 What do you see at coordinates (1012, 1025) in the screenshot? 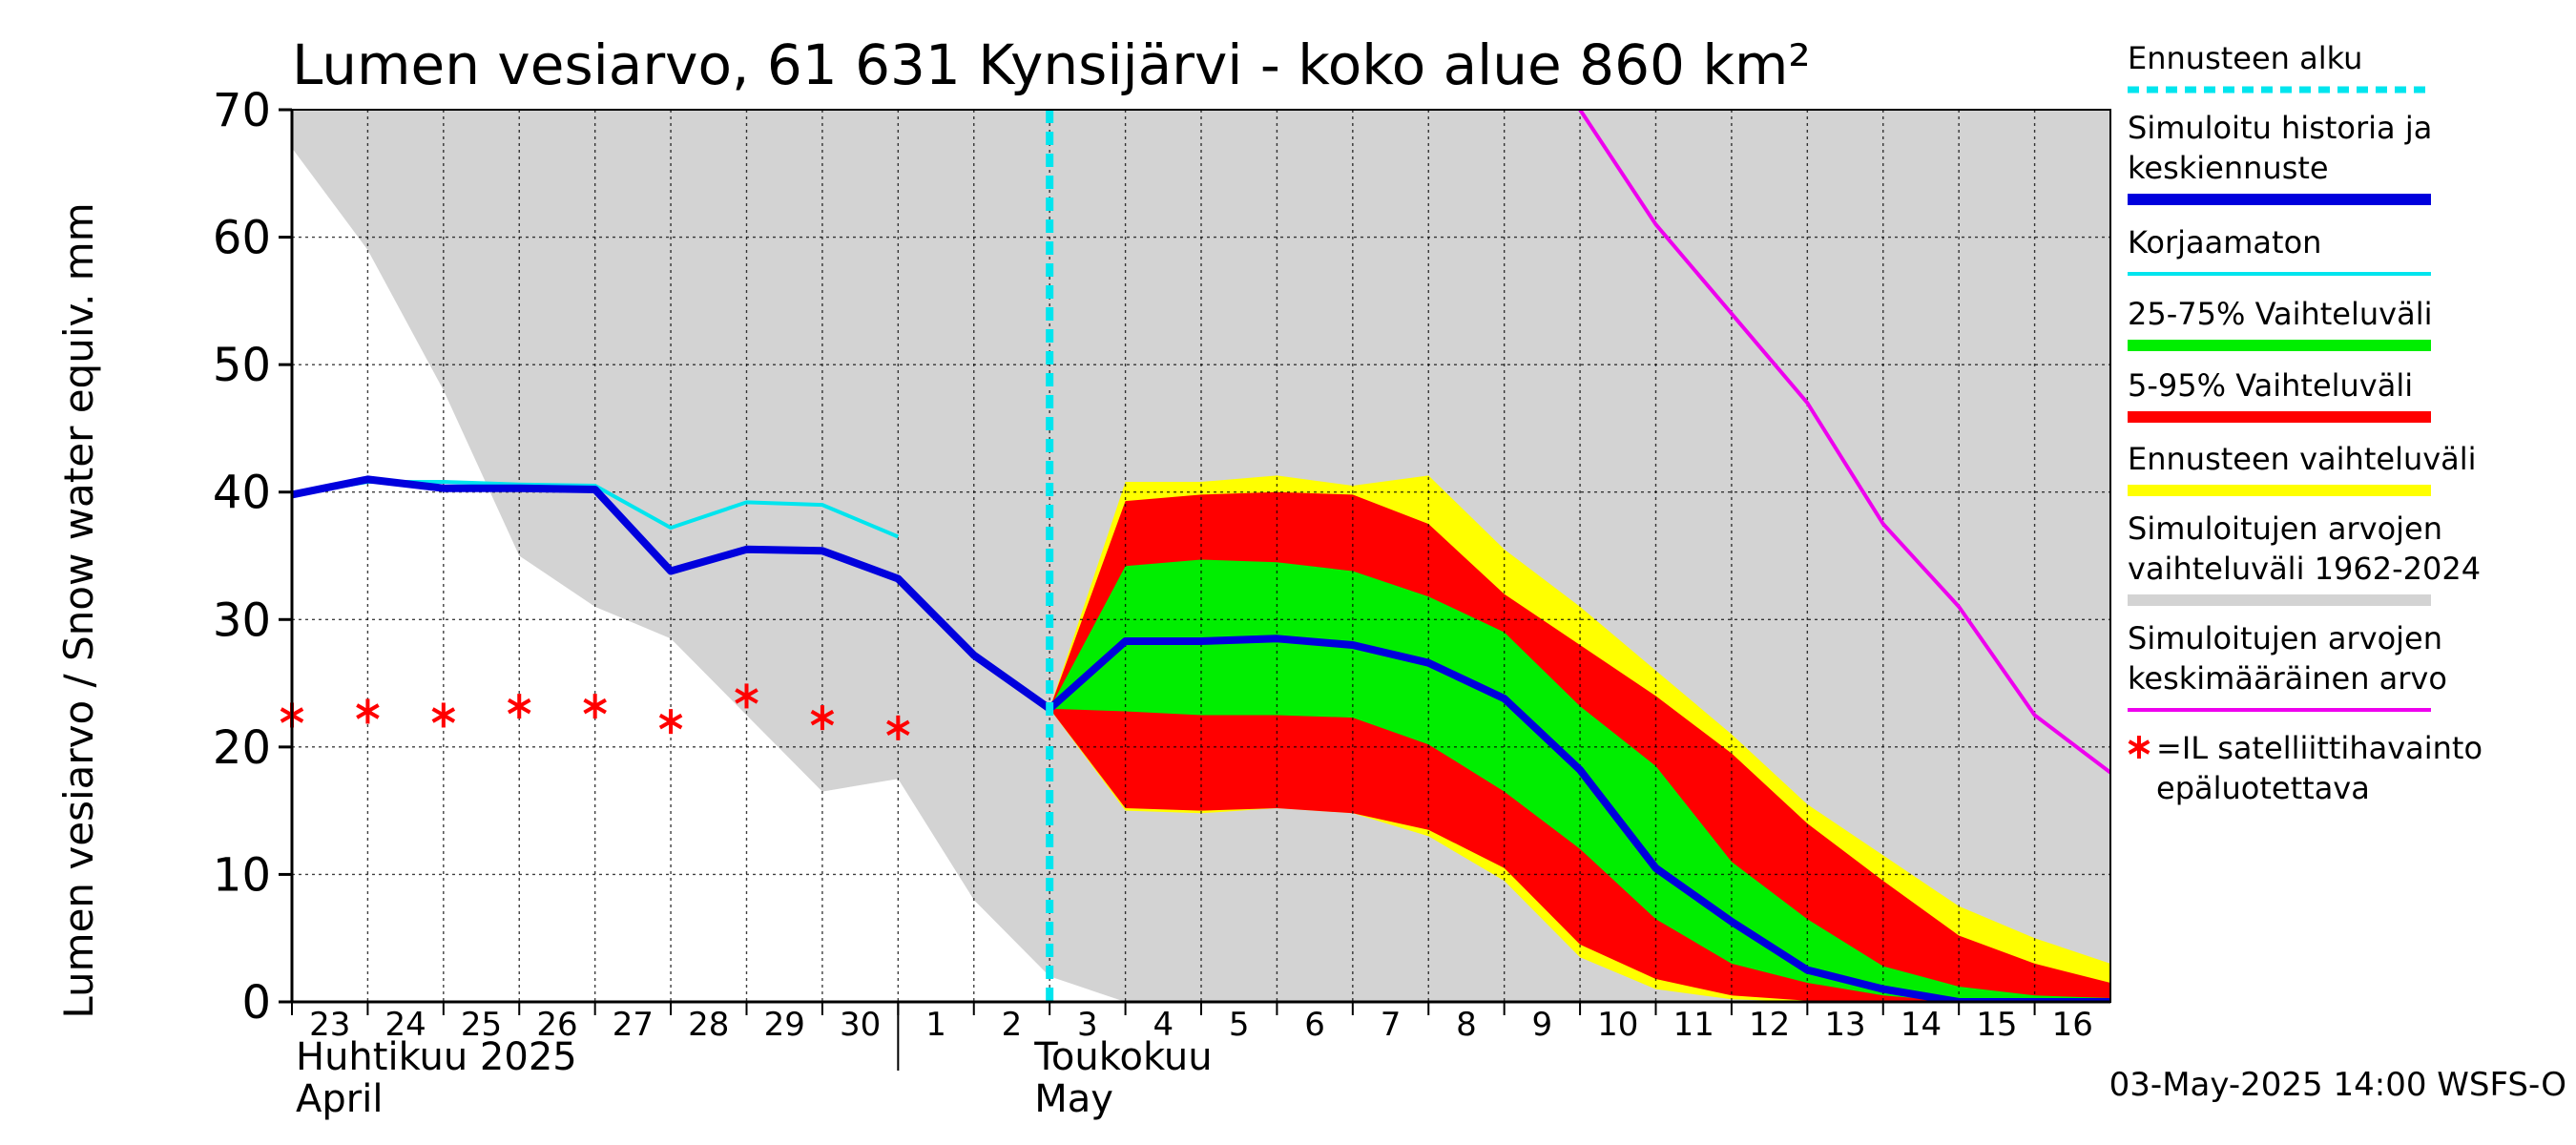
I see `x-tick-label: 2` at bounding box center [1012, 1025].